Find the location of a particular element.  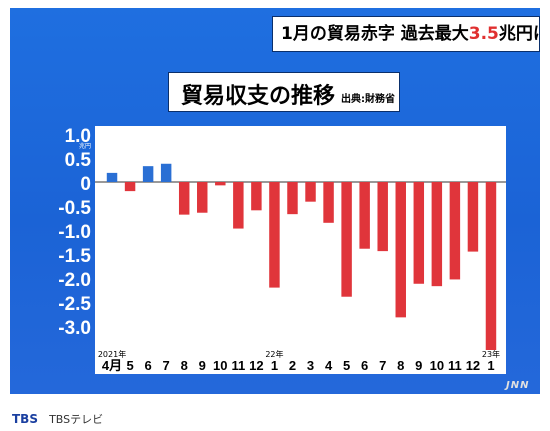

x-tick-label: 3 is located at coordinates (310, 365).